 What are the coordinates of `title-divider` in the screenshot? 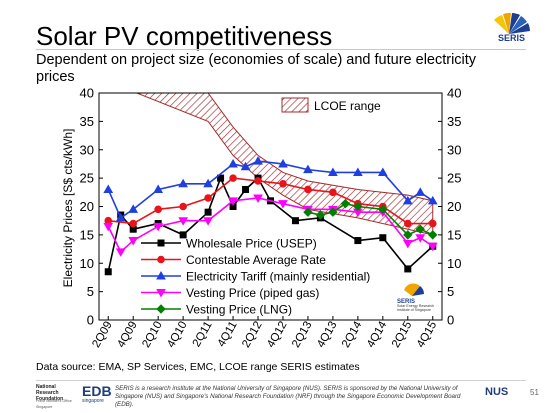 It's located at (281, 49).